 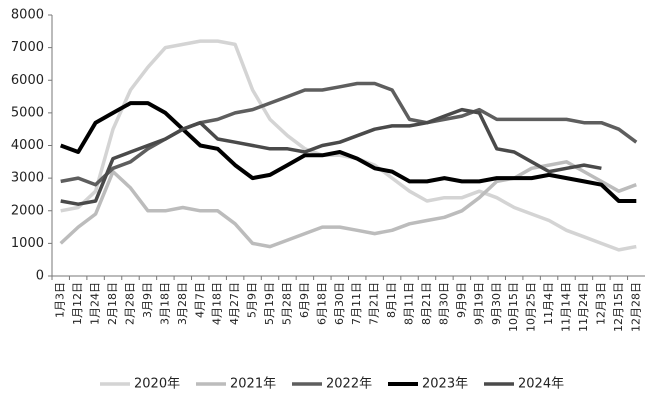 What do you see at coordinates (95, 303) in the screenshot?
I see `x-tick-label: 1月24日` at bounding box center [95, 303].